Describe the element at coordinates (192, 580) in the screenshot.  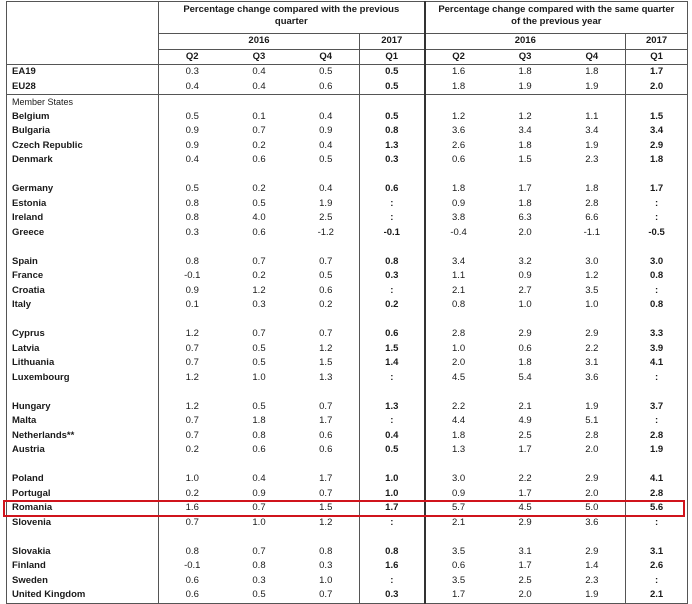
I see `qoq-value: 0.6` at that location.